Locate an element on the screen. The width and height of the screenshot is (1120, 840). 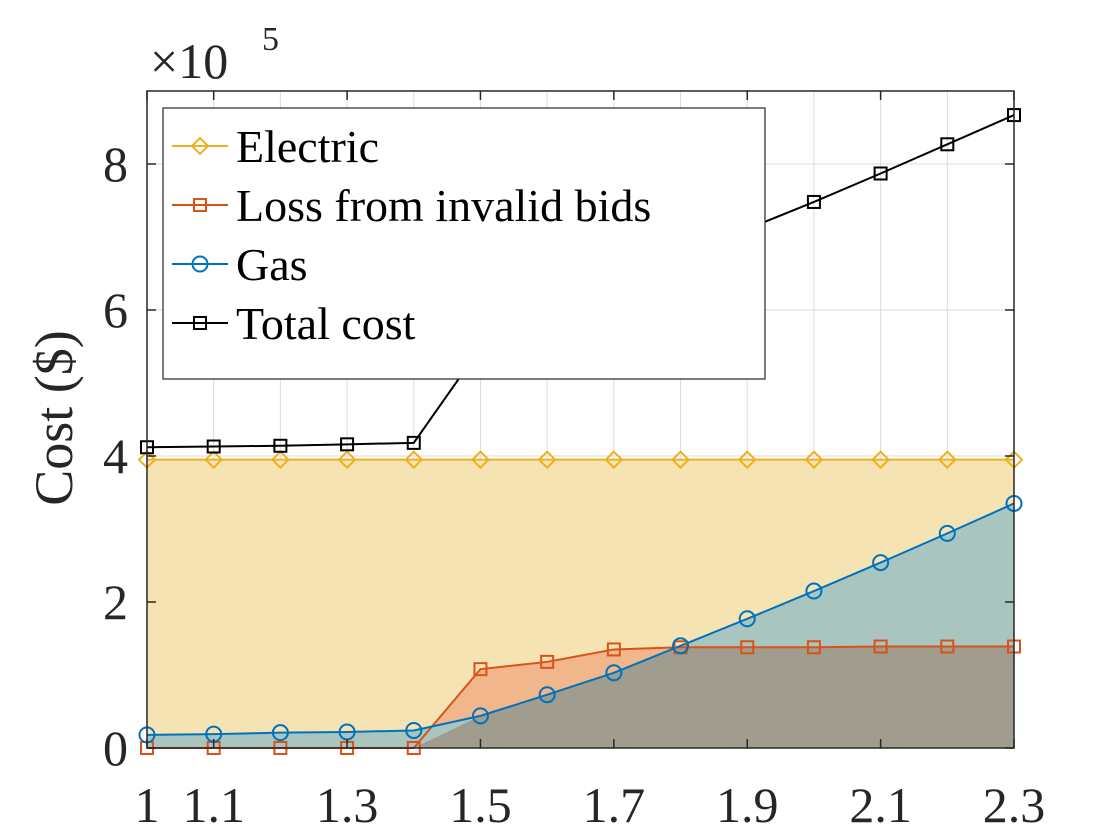
y-tick-labels: 0 2 4 6 8 is located at coordinates (115, 456).